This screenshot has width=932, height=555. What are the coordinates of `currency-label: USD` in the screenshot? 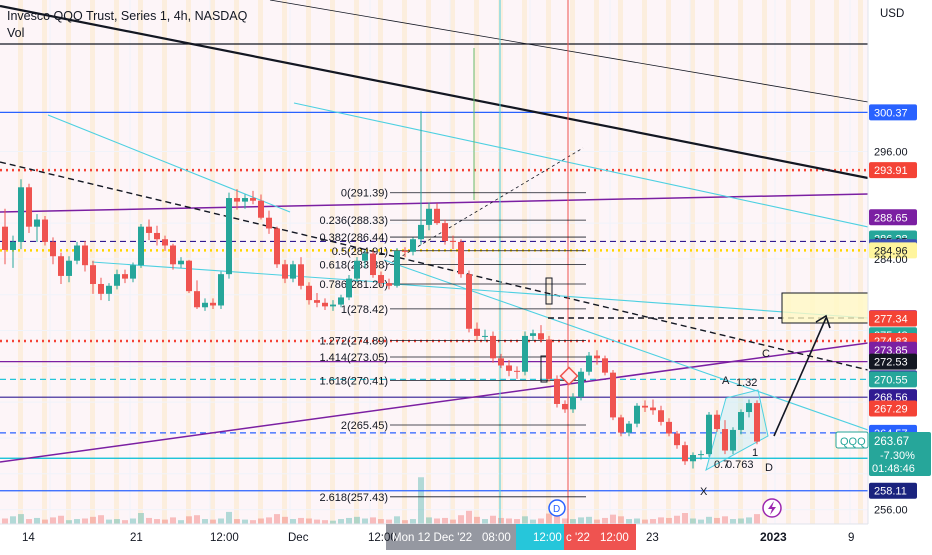 It's located at (892, 14).